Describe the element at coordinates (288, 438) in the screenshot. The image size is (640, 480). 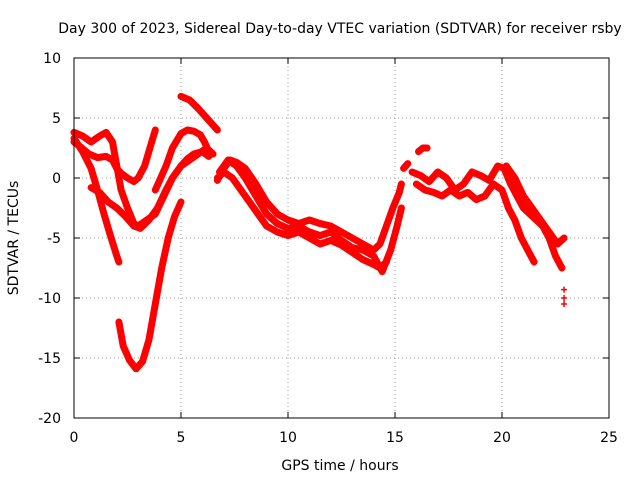
I see `x-tick-label: 10` at that location.